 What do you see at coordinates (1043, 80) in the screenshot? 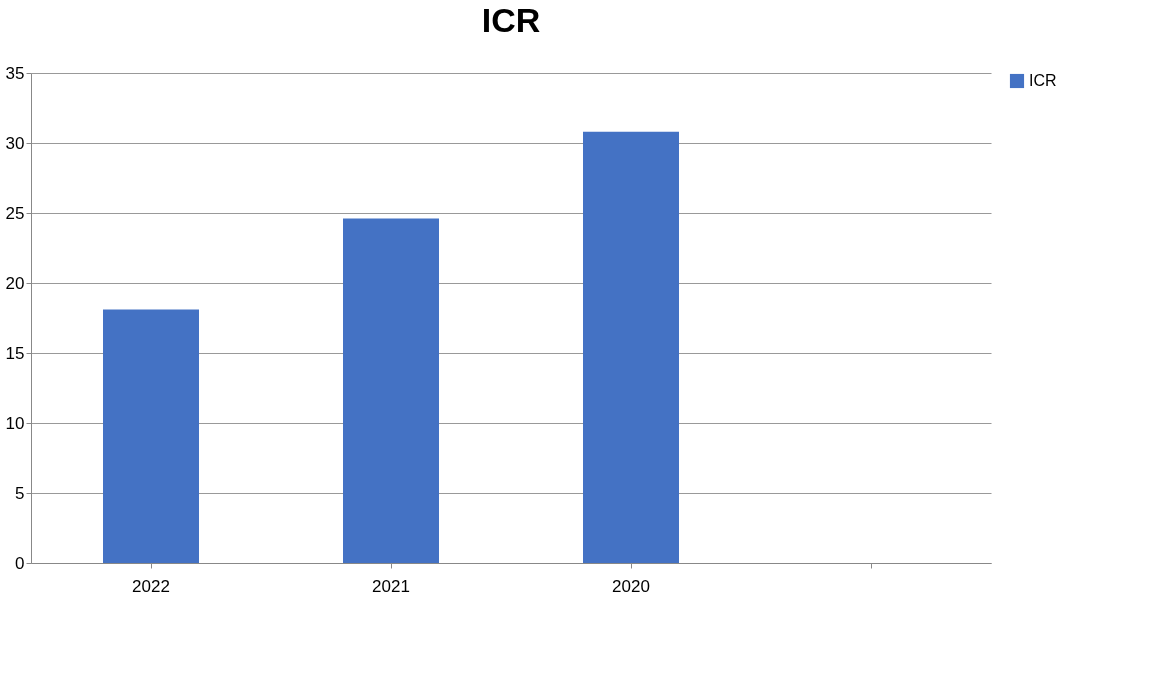
I see `legend-label: ICR` at bounding box center [1043, 80].